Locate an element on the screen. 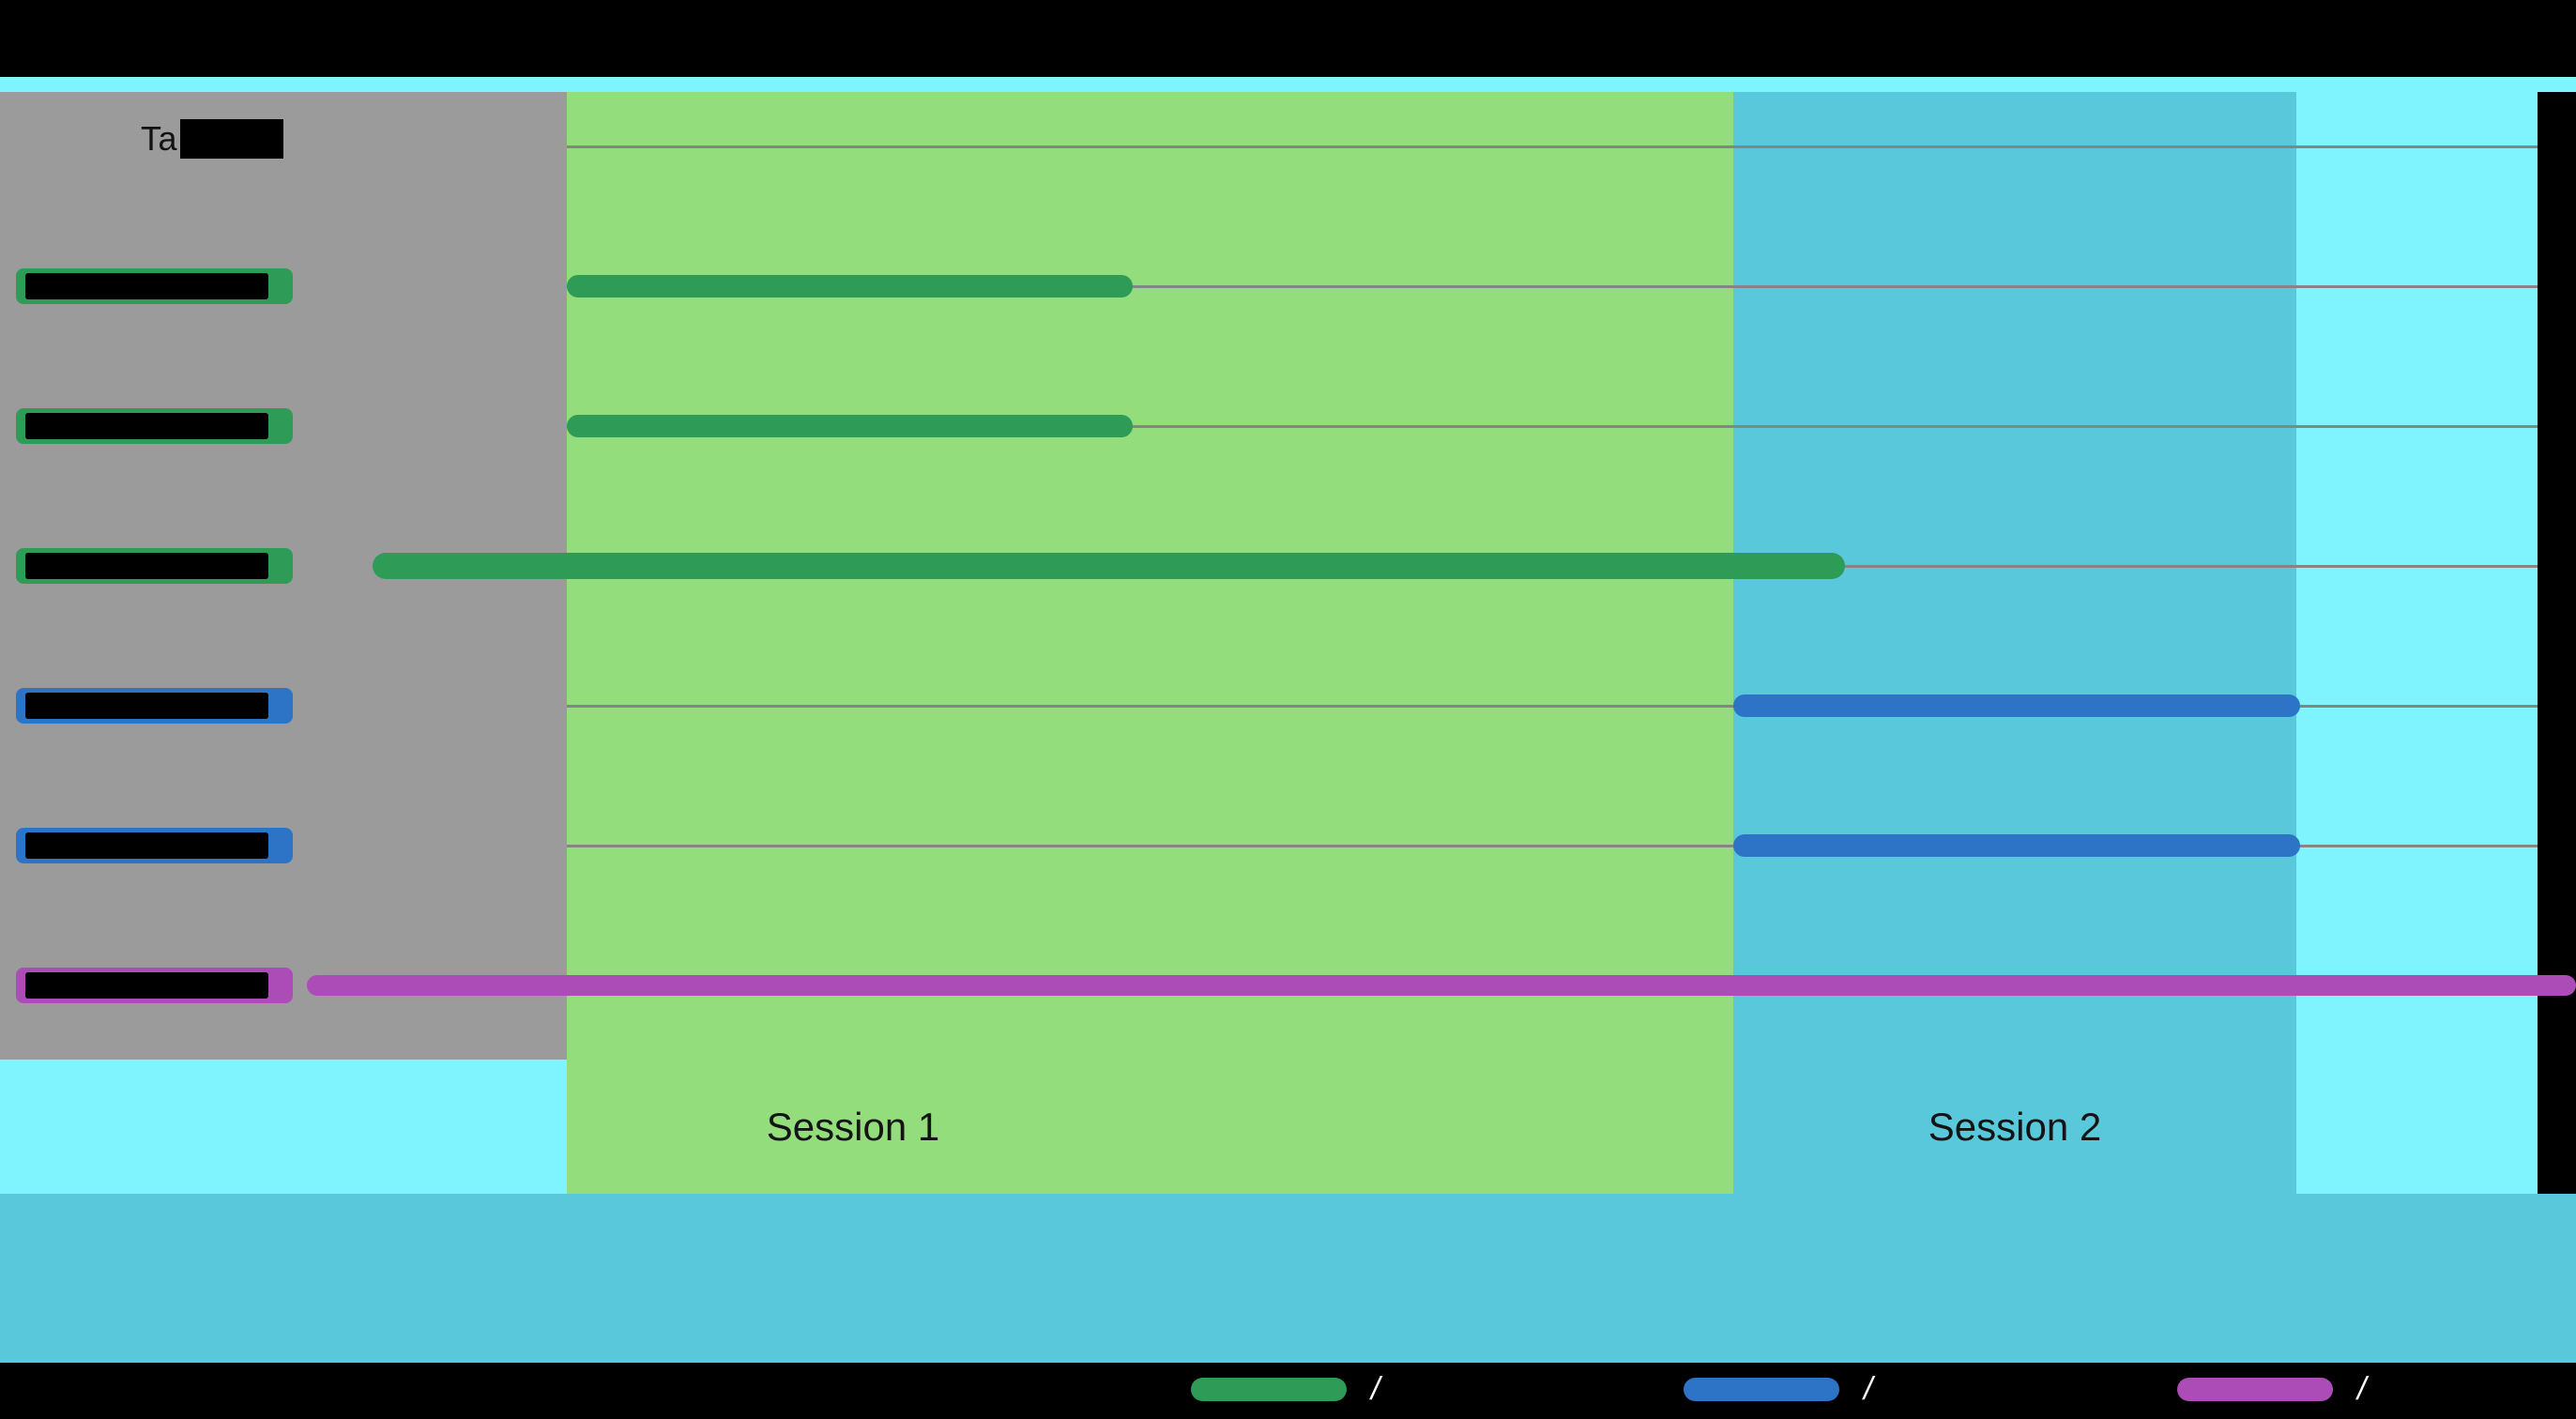 This screenshot has width=2576, height=1419. legend-entry-purple: / is located at coordinates (2271, 1389).